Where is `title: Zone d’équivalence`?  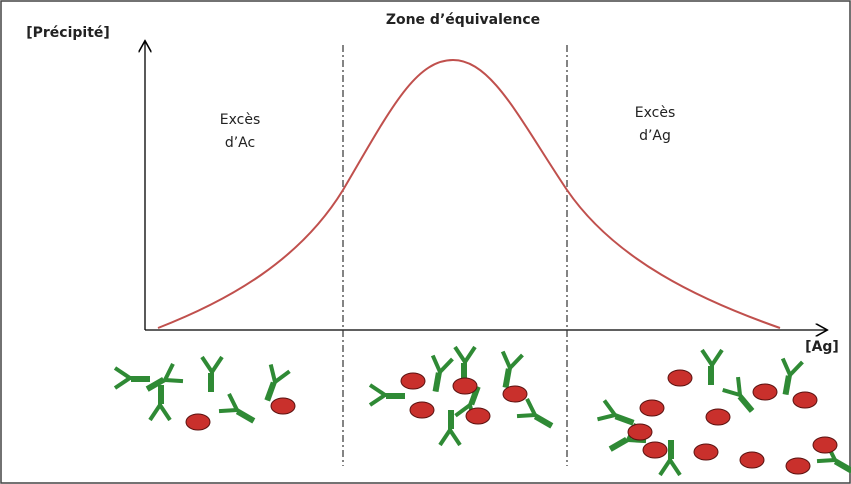 title: Zone d’équivalence is located at coordinates (463, 20).